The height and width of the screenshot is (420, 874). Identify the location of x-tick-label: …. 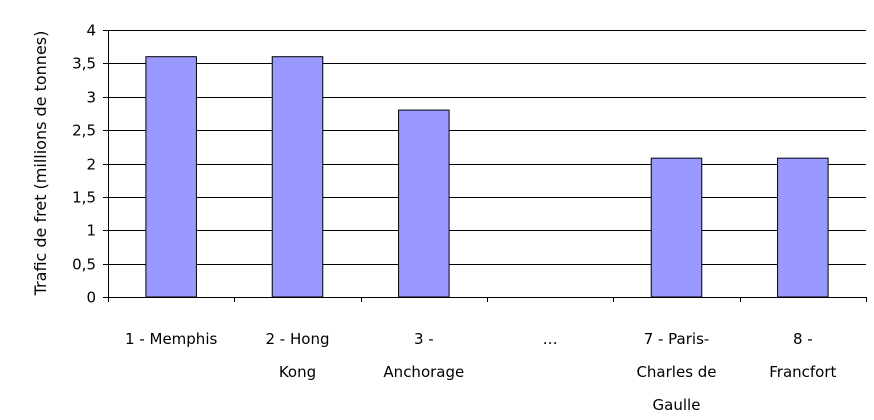
(550, 339).